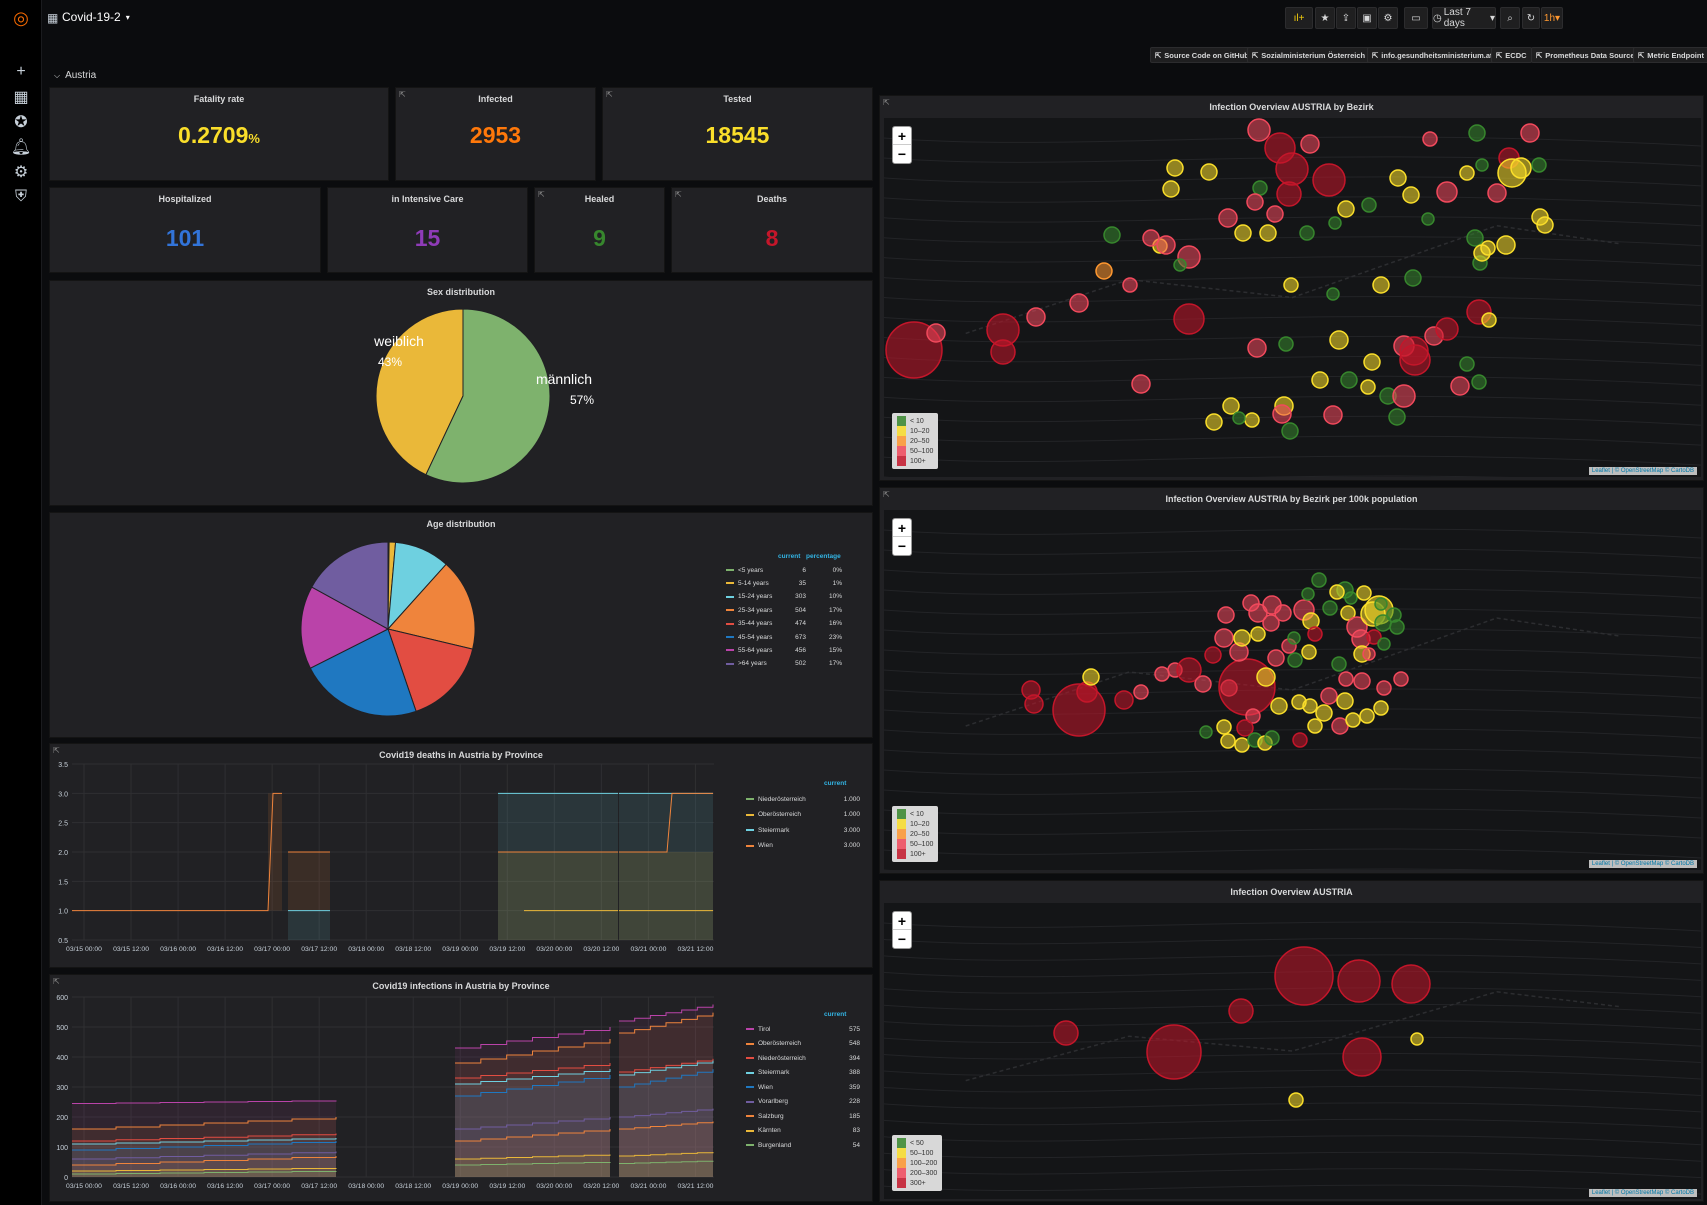 The height and width of the screenshot is (1205, 1707). I want to click on legend-item: >64 years 502 17%, so click(786, 664).